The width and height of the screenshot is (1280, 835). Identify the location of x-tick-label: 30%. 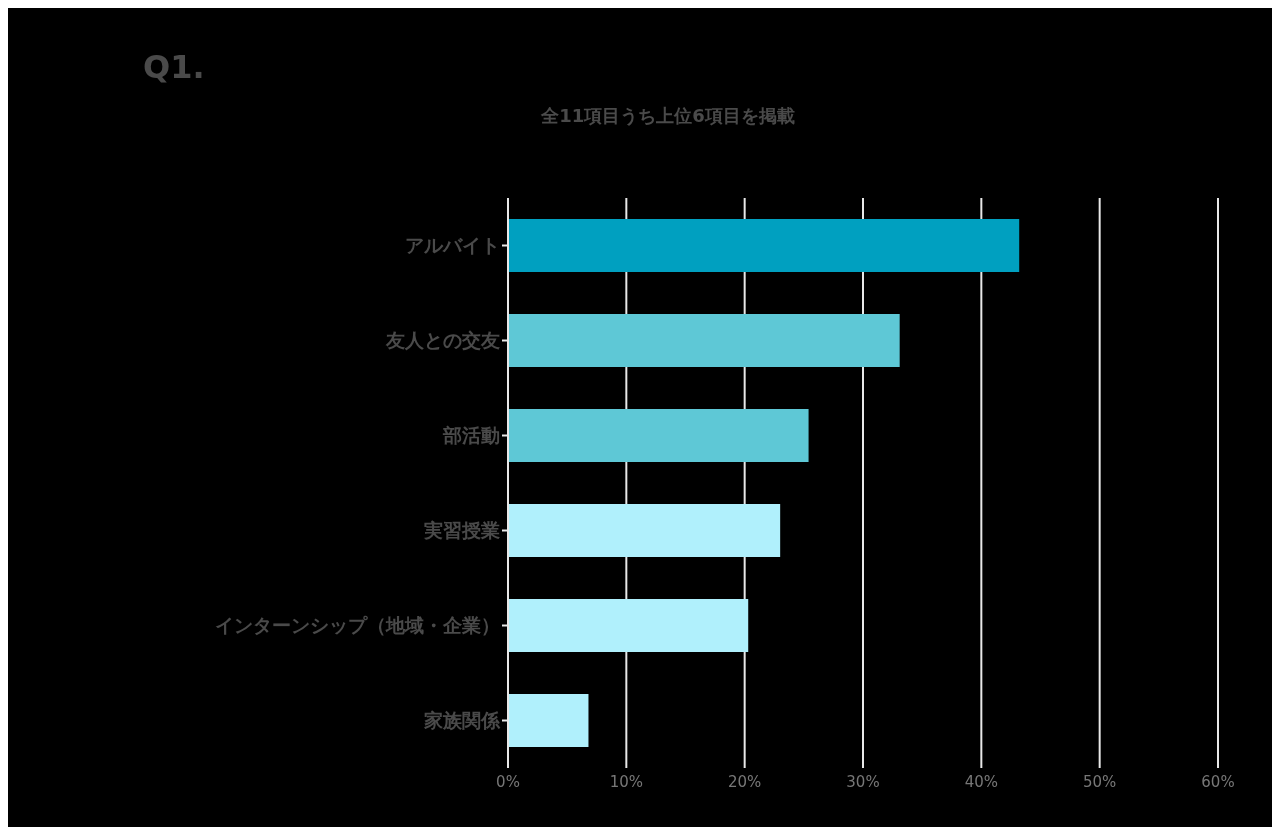
(863, 781).